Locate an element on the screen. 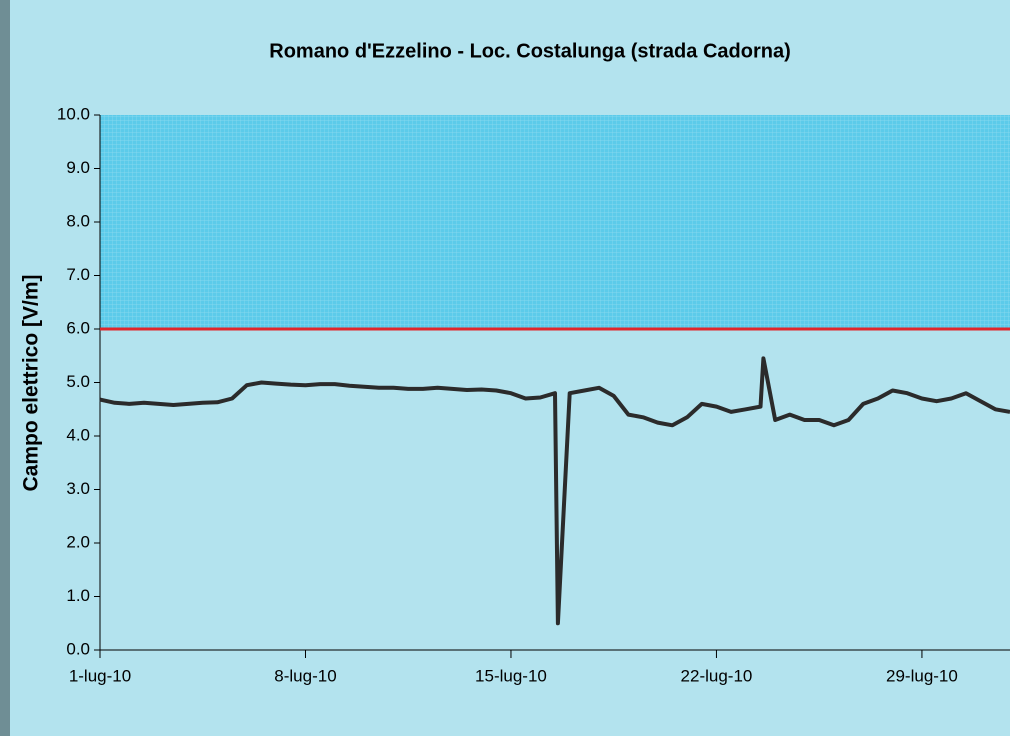 The height and width of the screenshot is (736, 1010). x-tick-label: 22-lug-10 is located at coordinates (717, 675).